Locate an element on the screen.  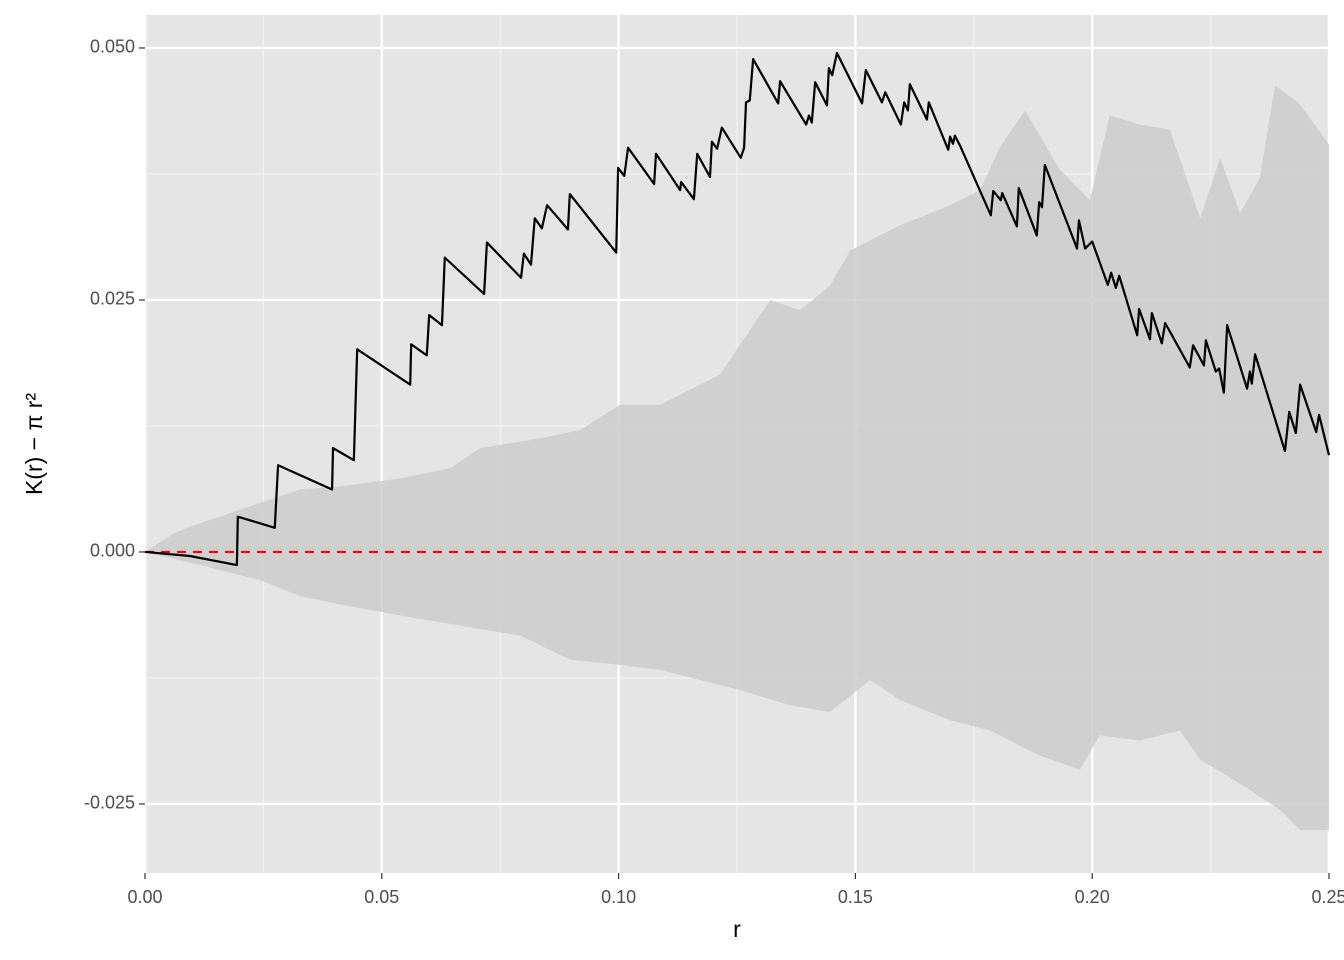
y-tick-label: 0.050 is located at coordinates (112, 47).